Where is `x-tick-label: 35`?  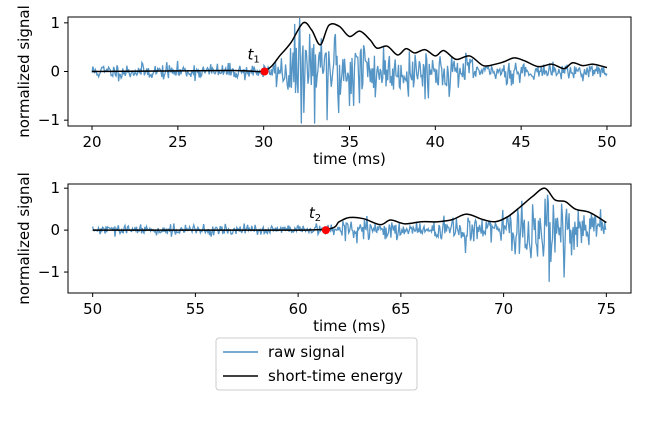 x-tick-label: 35 is located at coordinates (349, 142).